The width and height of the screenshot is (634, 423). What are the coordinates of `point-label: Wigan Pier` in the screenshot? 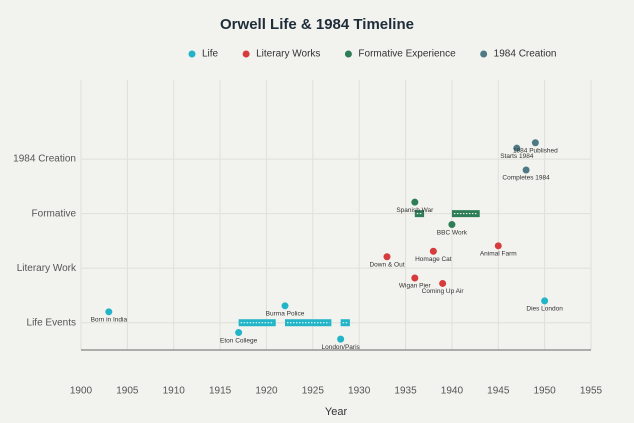 It's located at (415, 286).